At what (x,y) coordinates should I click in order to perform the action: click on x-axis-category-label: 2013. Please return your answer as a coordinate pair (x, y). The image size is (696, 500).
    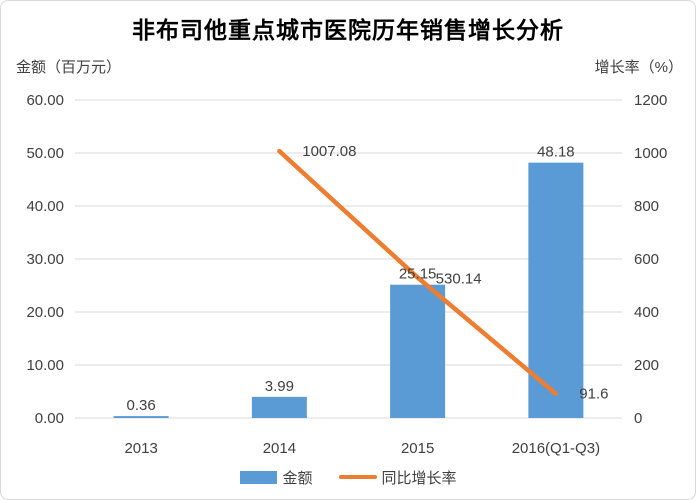
    Looking at the image, I should click on (140, 448).